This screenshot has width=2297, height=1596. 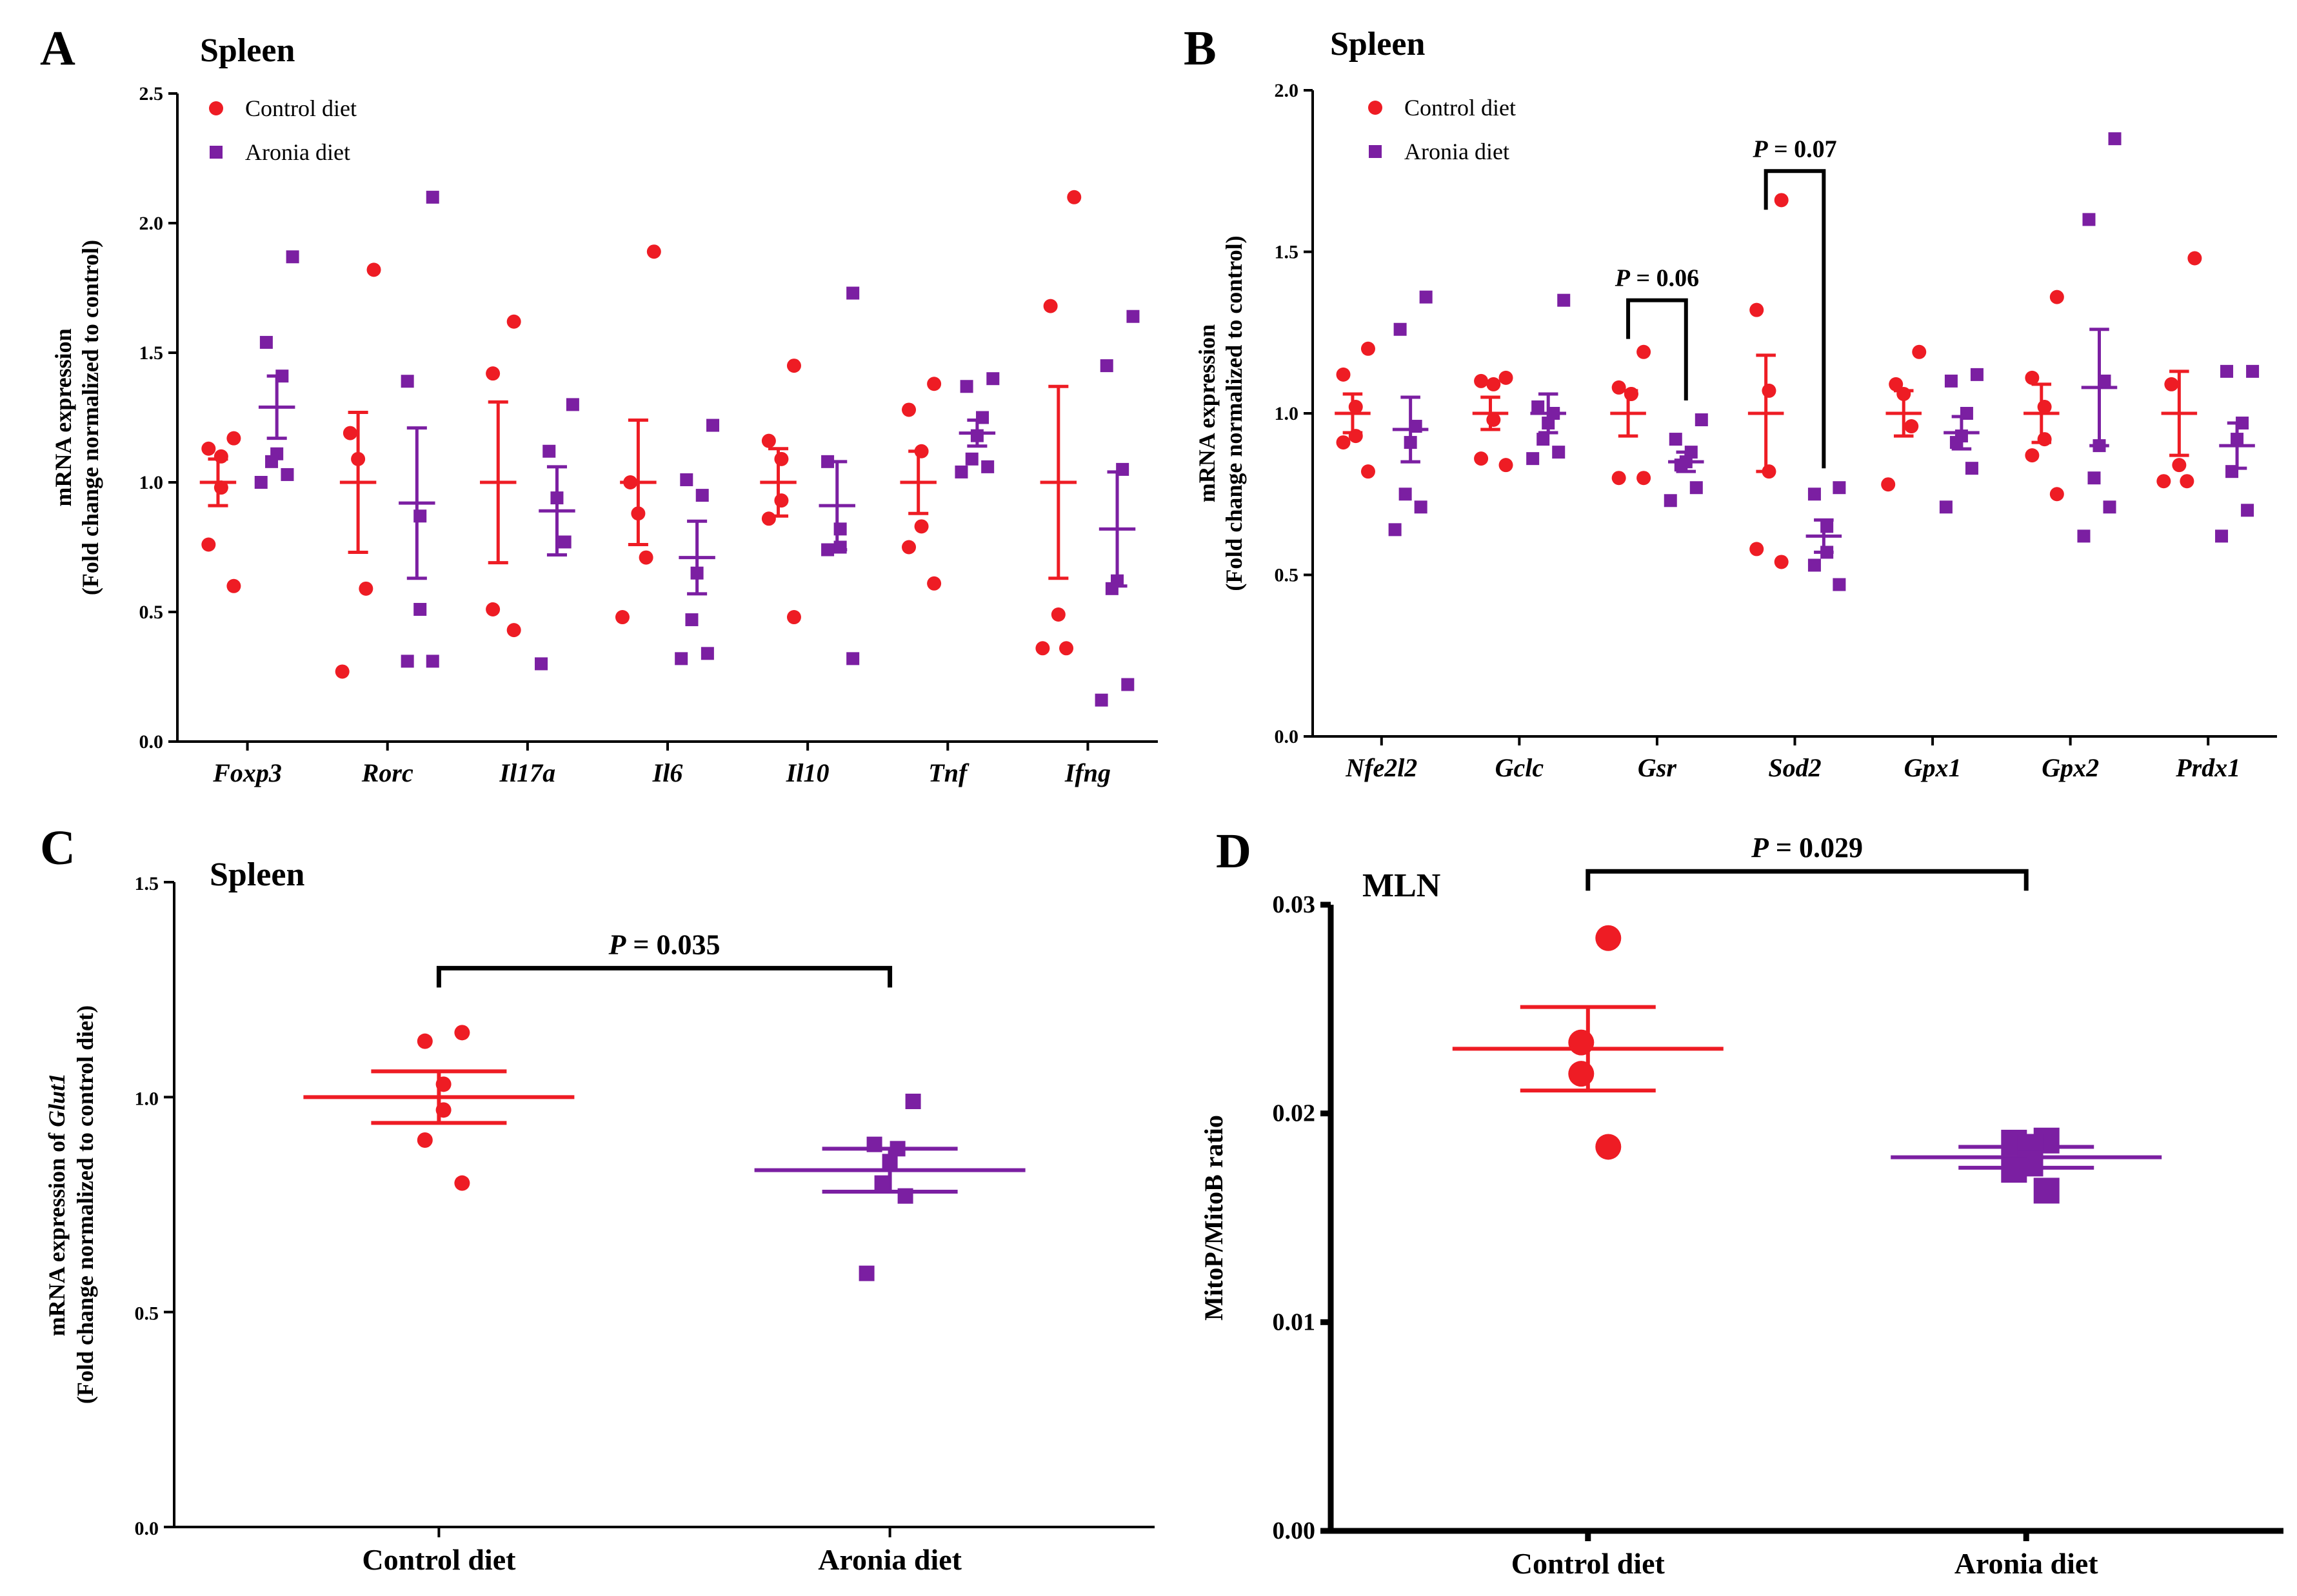 What do you see at coordinates (2208, 768) in the screenshot?
I see `x-tick-label: Prdx1` at bounding box center [2208, 768].